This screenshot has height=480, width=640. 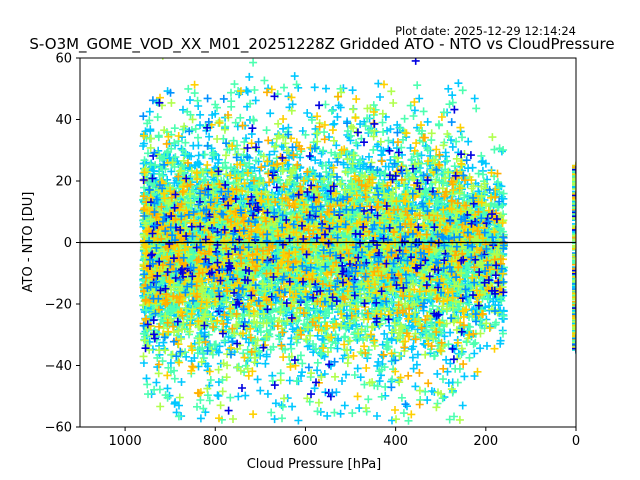 What do you see at coordinates (395, 441) in the screenshot?
I see `x-tick-label: 400` at bounding box center [395, 441].